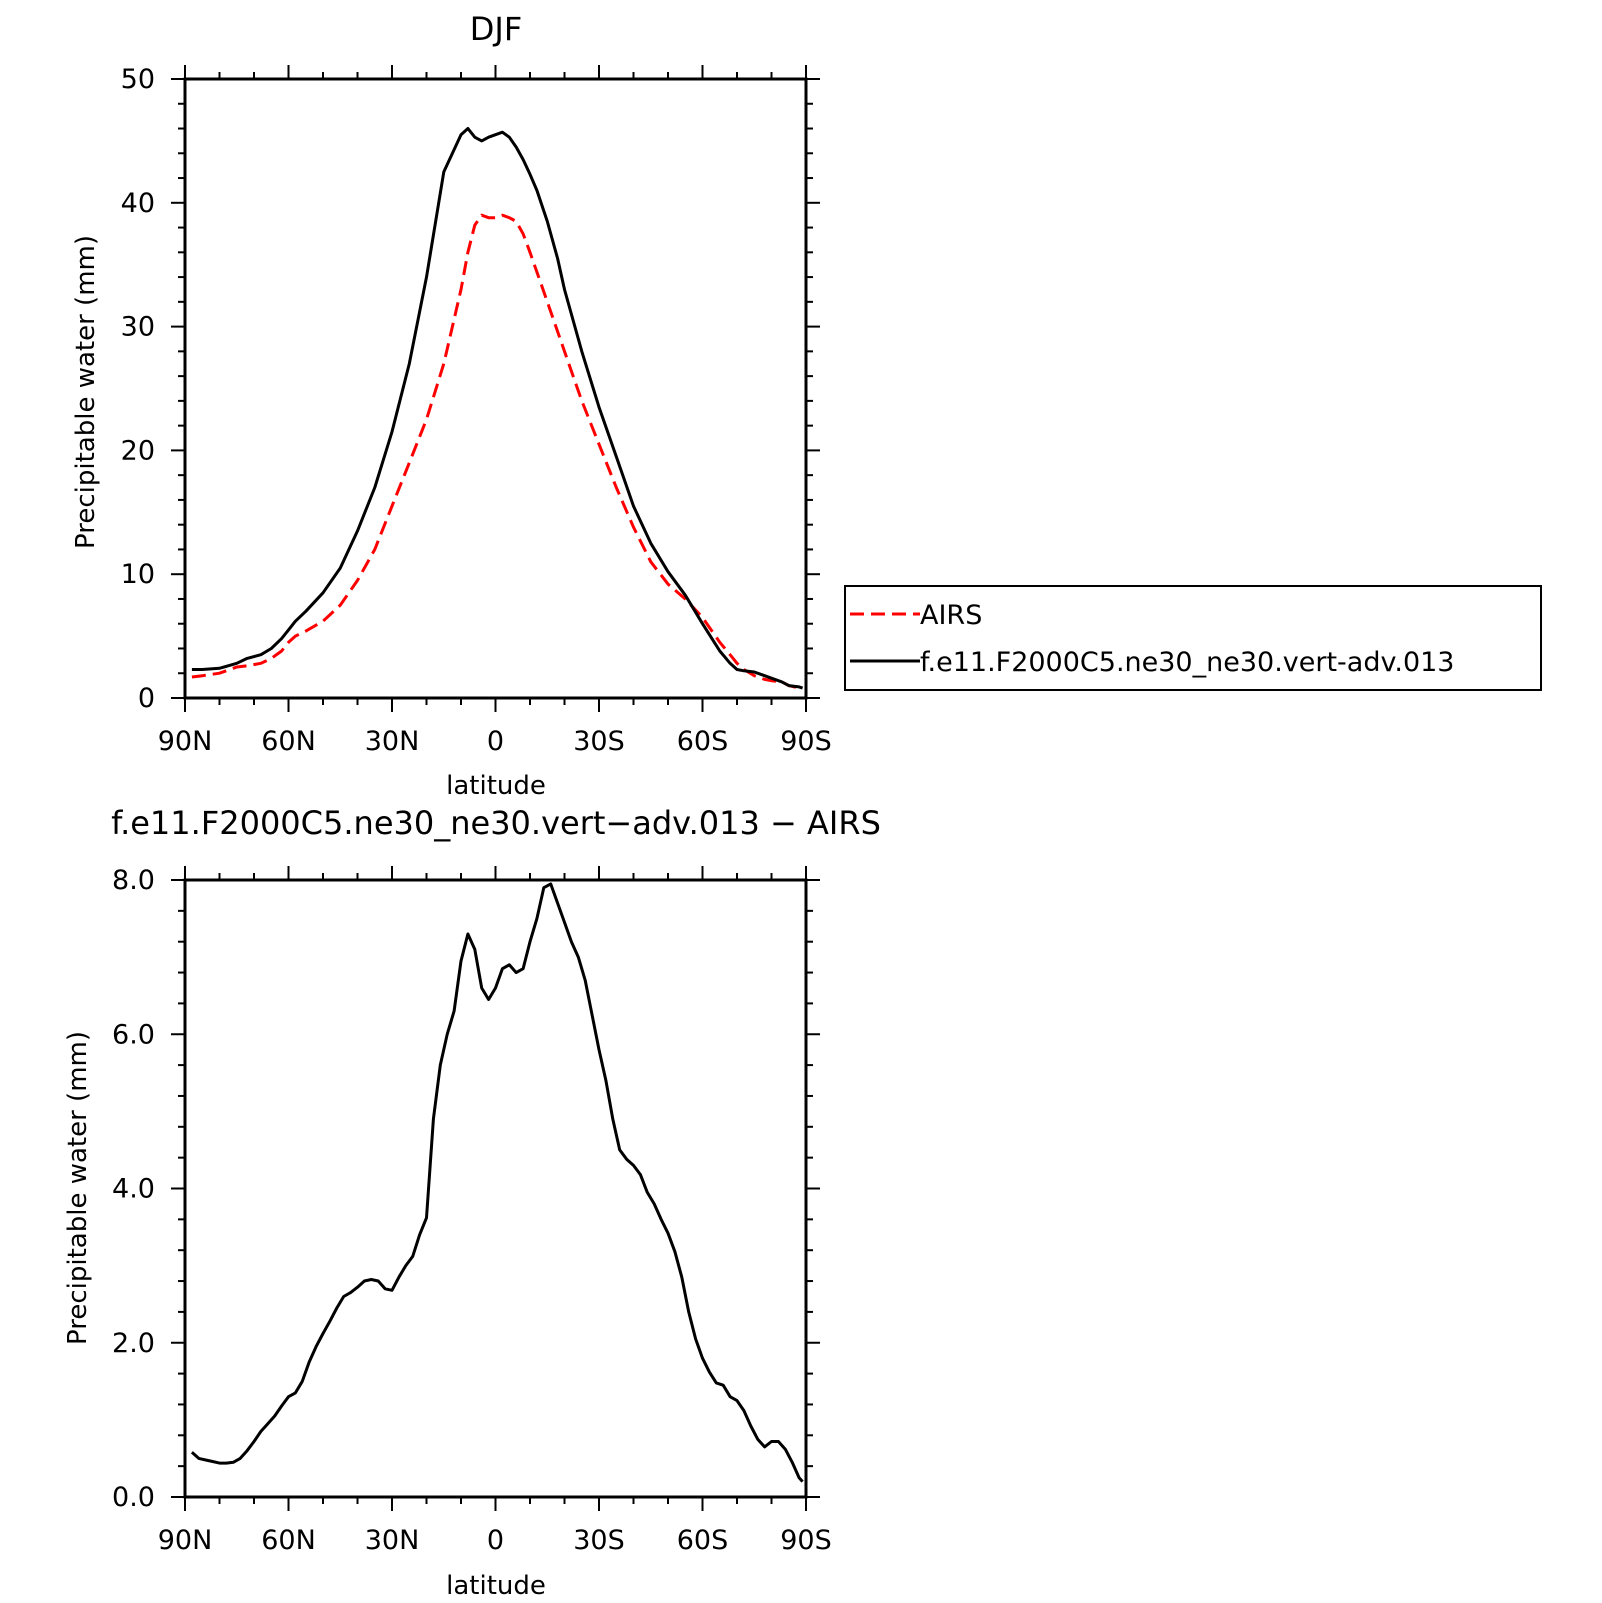 This screenshot has width=1602, height=1603. What do you see at coordinates (133, 1034) in the screenshot?
I see `y-tick-label: 6.0` at bounding box center [133, 1034].